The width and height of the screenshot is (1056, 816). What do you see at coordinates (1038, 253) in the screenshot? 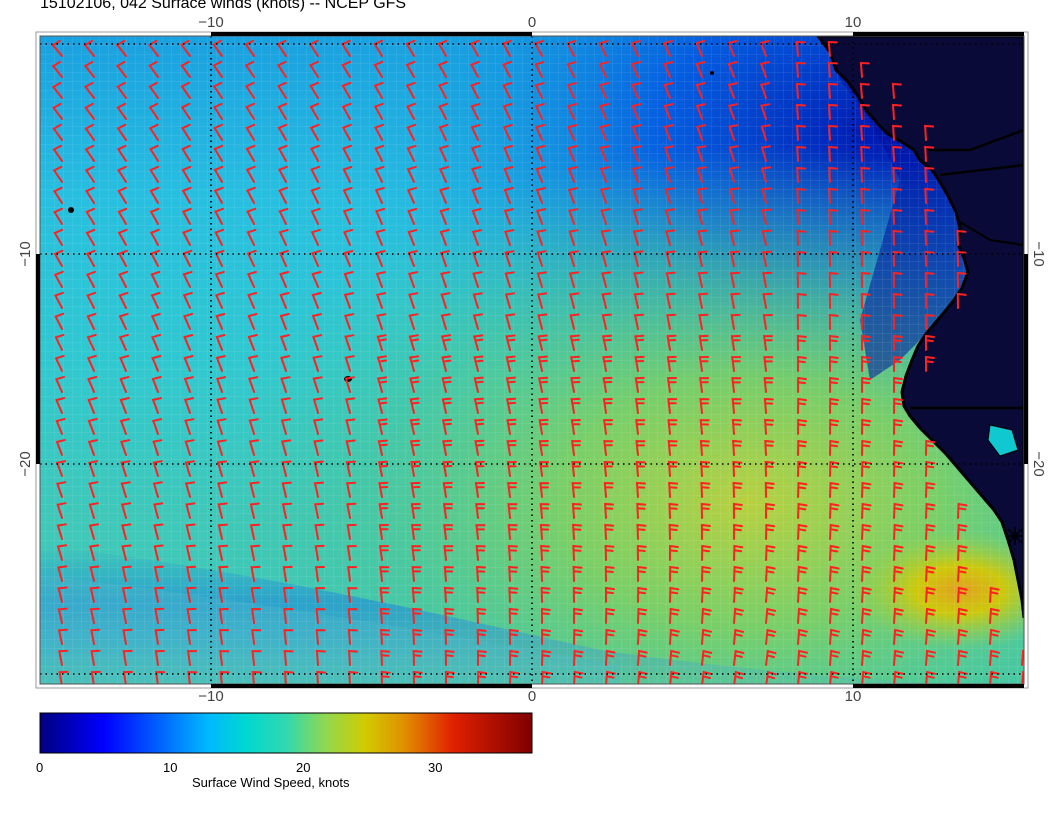
I see `lat-tick-right: −10` at bounding box center [1038, 253].